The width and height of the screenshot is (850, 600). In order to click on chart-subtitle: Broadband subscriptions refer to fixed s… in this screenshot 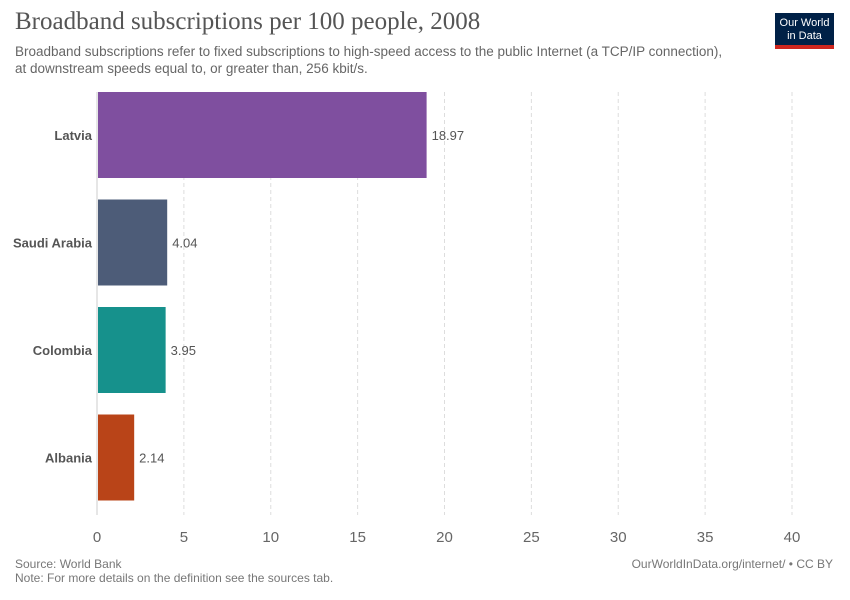, I will do `click(369, 60)`.